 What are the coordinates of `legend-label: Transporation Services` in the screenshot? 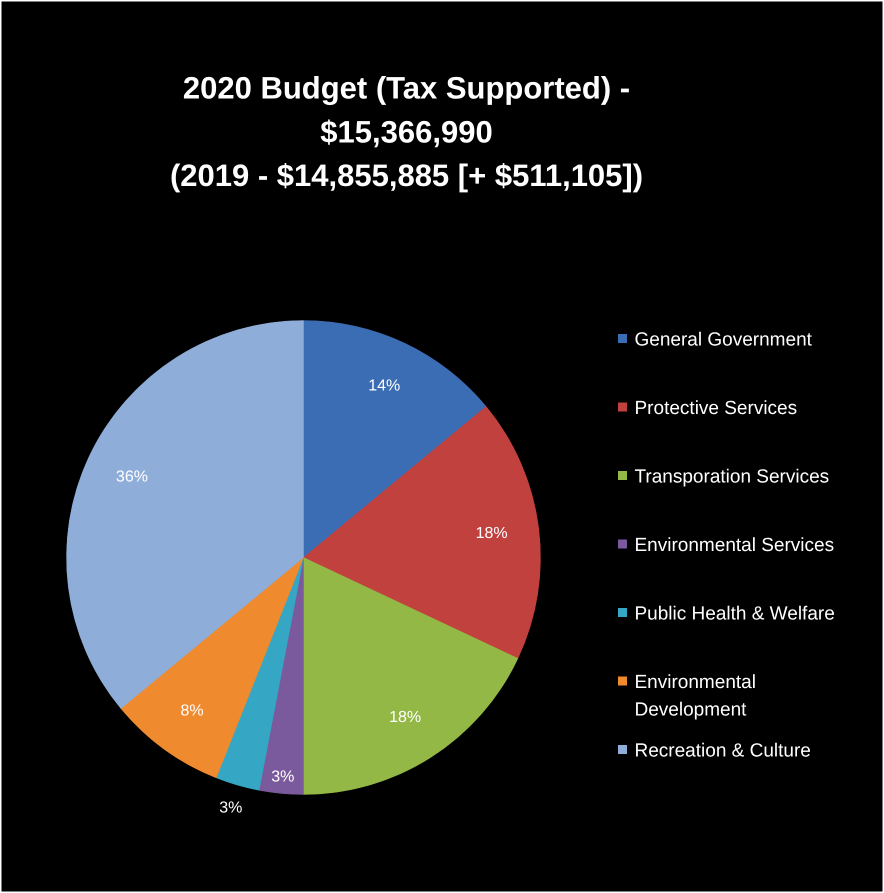 It's located at (732, 477).